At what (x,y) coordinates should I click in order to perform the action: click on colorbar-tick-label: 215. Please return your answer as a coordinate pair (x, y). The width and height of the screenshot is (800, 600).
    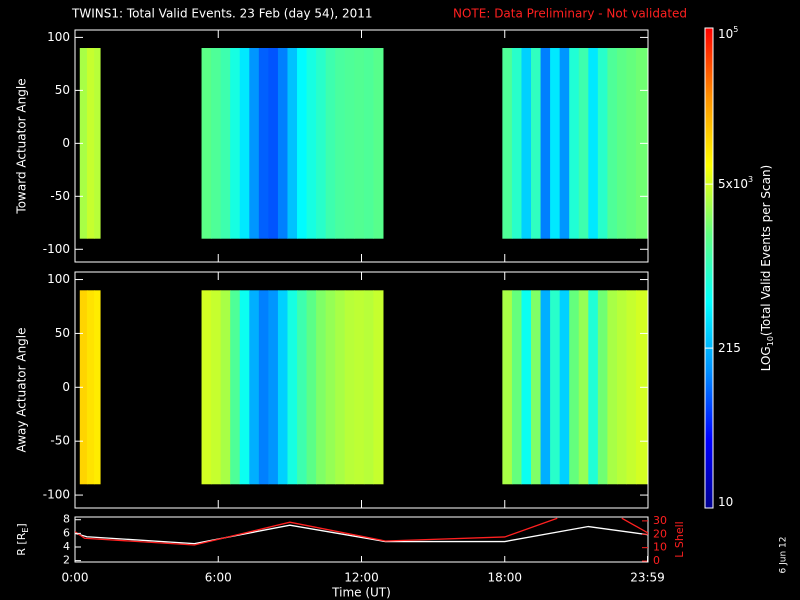
    Looking at the image, I should click on (729, 348).